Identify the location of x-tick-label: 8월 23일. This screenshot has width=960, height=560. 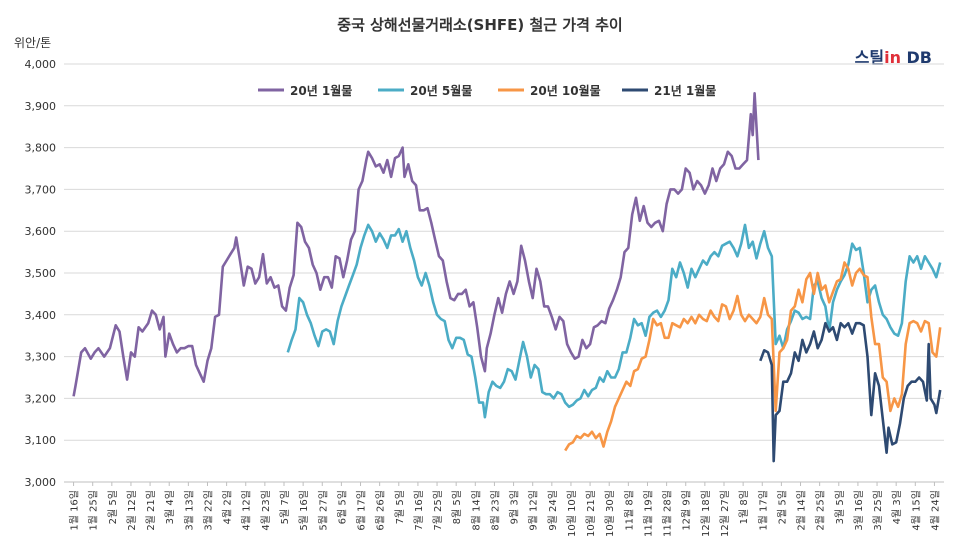
(495, 510).